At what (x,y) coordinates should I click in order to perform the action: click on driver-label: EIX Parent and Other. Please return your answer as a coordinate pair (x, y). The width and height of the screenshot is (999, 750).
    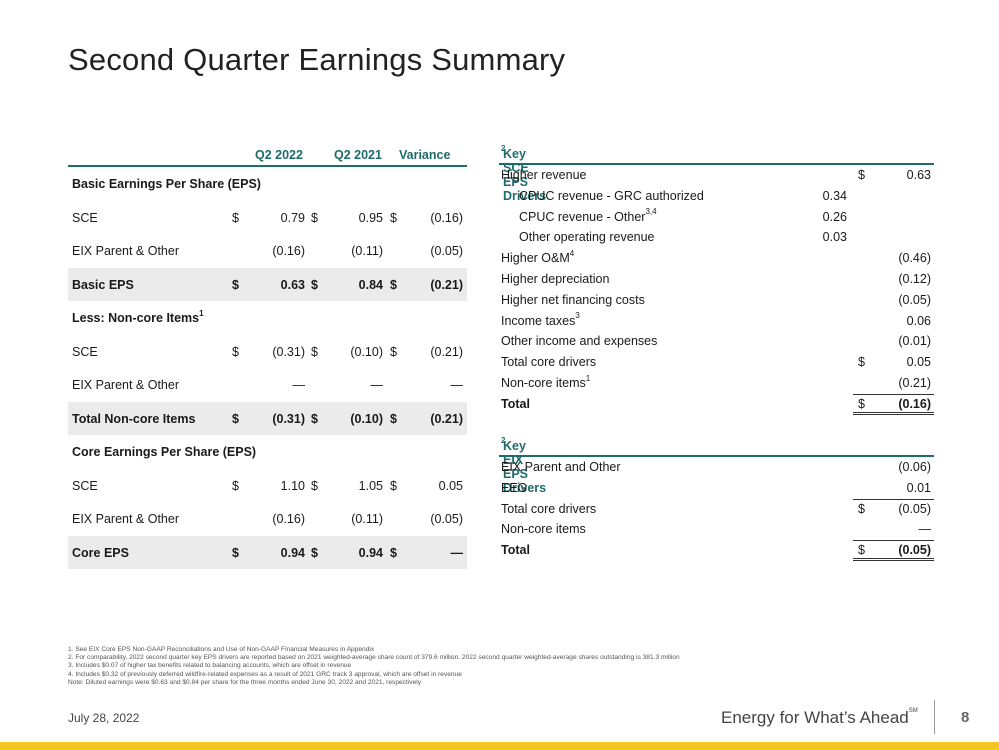
    Looking at the image, I should click on (561, 467).